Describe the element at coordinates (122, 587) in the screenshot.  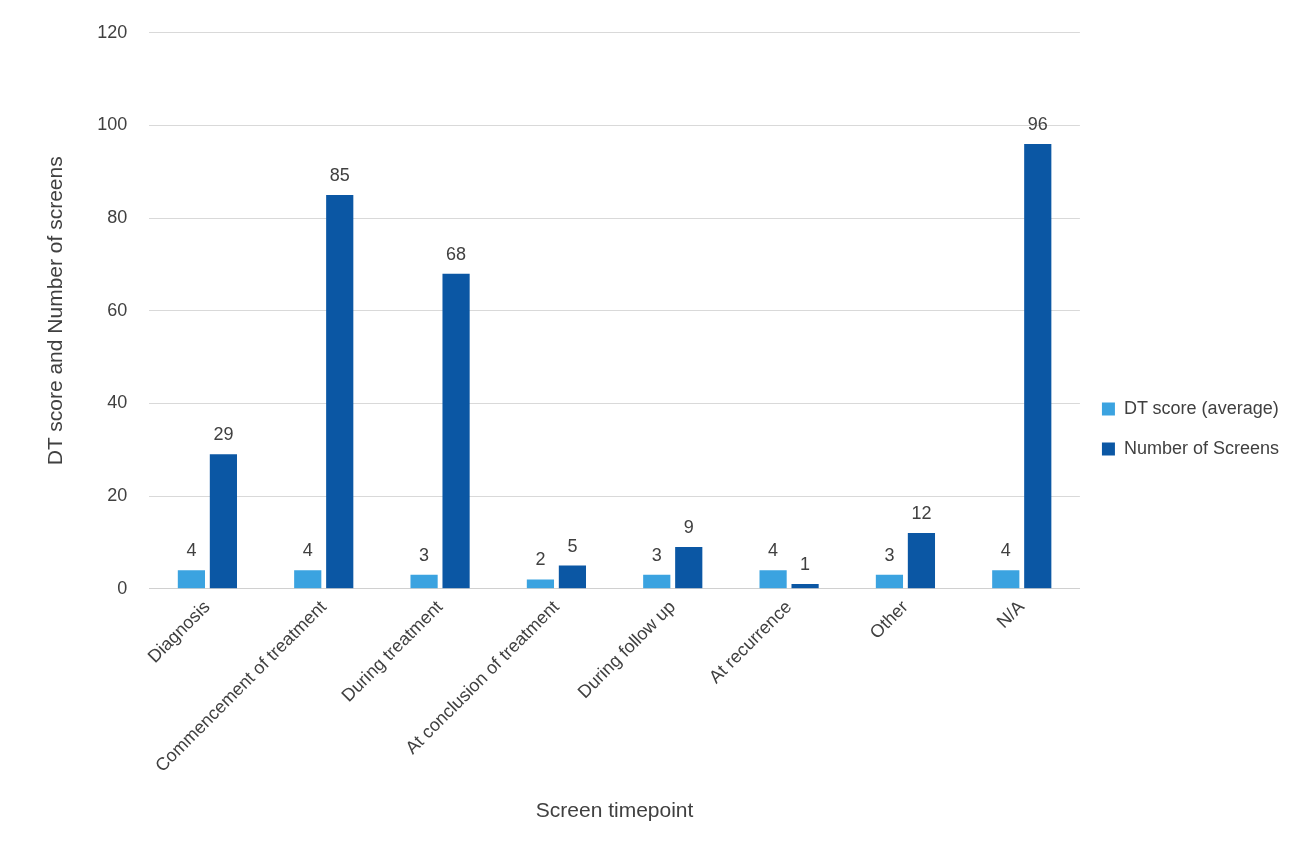
I see `y-tick-label: 0` at that location.